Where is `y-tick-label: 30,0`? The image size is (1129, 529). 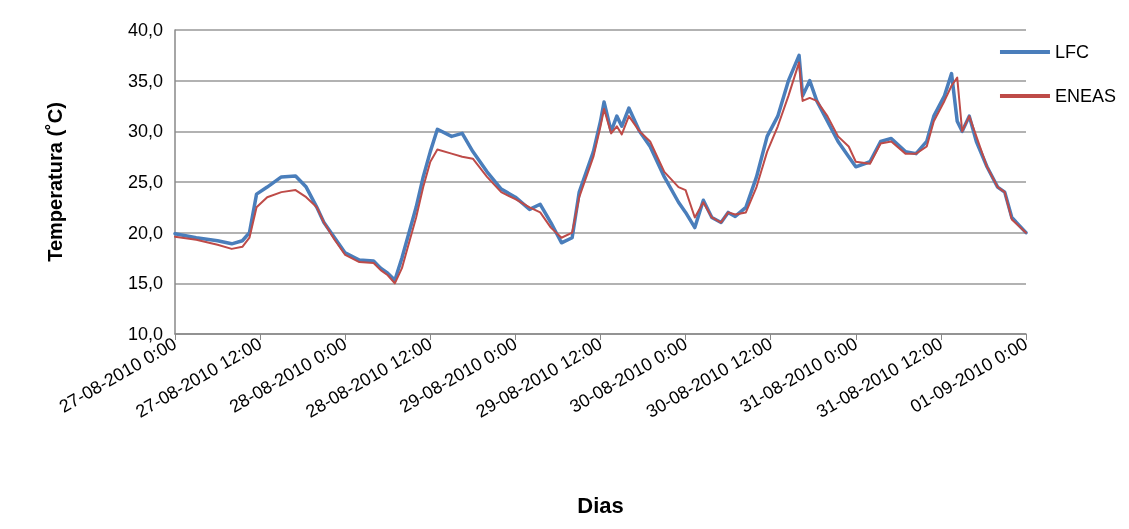 y-tick-label: 30,0 is located at coordinates (145, 131).